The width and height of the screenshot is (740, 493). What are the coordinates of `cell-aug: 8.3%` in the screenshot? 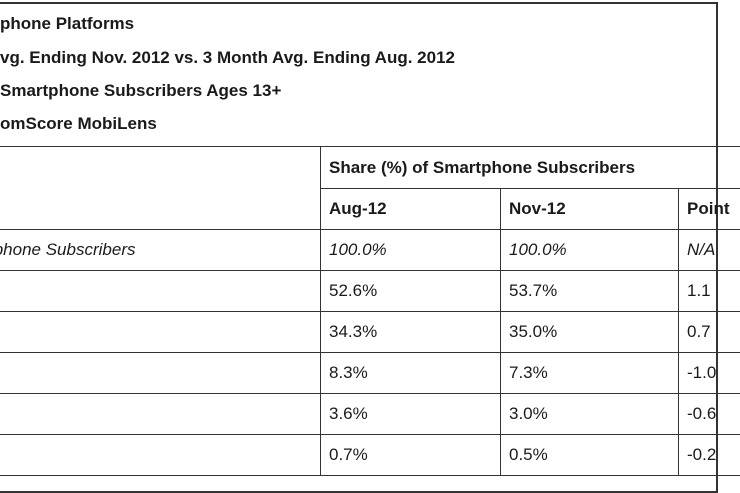 It's located at (410, 373).